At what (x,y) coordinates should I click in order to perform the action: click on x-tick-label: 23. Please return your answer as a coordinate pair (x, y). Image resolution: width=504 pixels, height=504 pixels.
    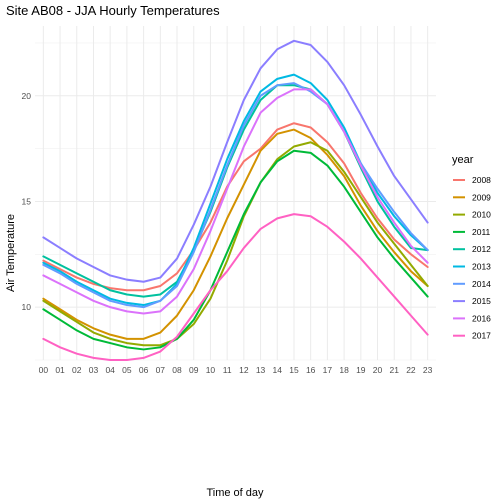
    Looking at the image, I should click on (428, 370).